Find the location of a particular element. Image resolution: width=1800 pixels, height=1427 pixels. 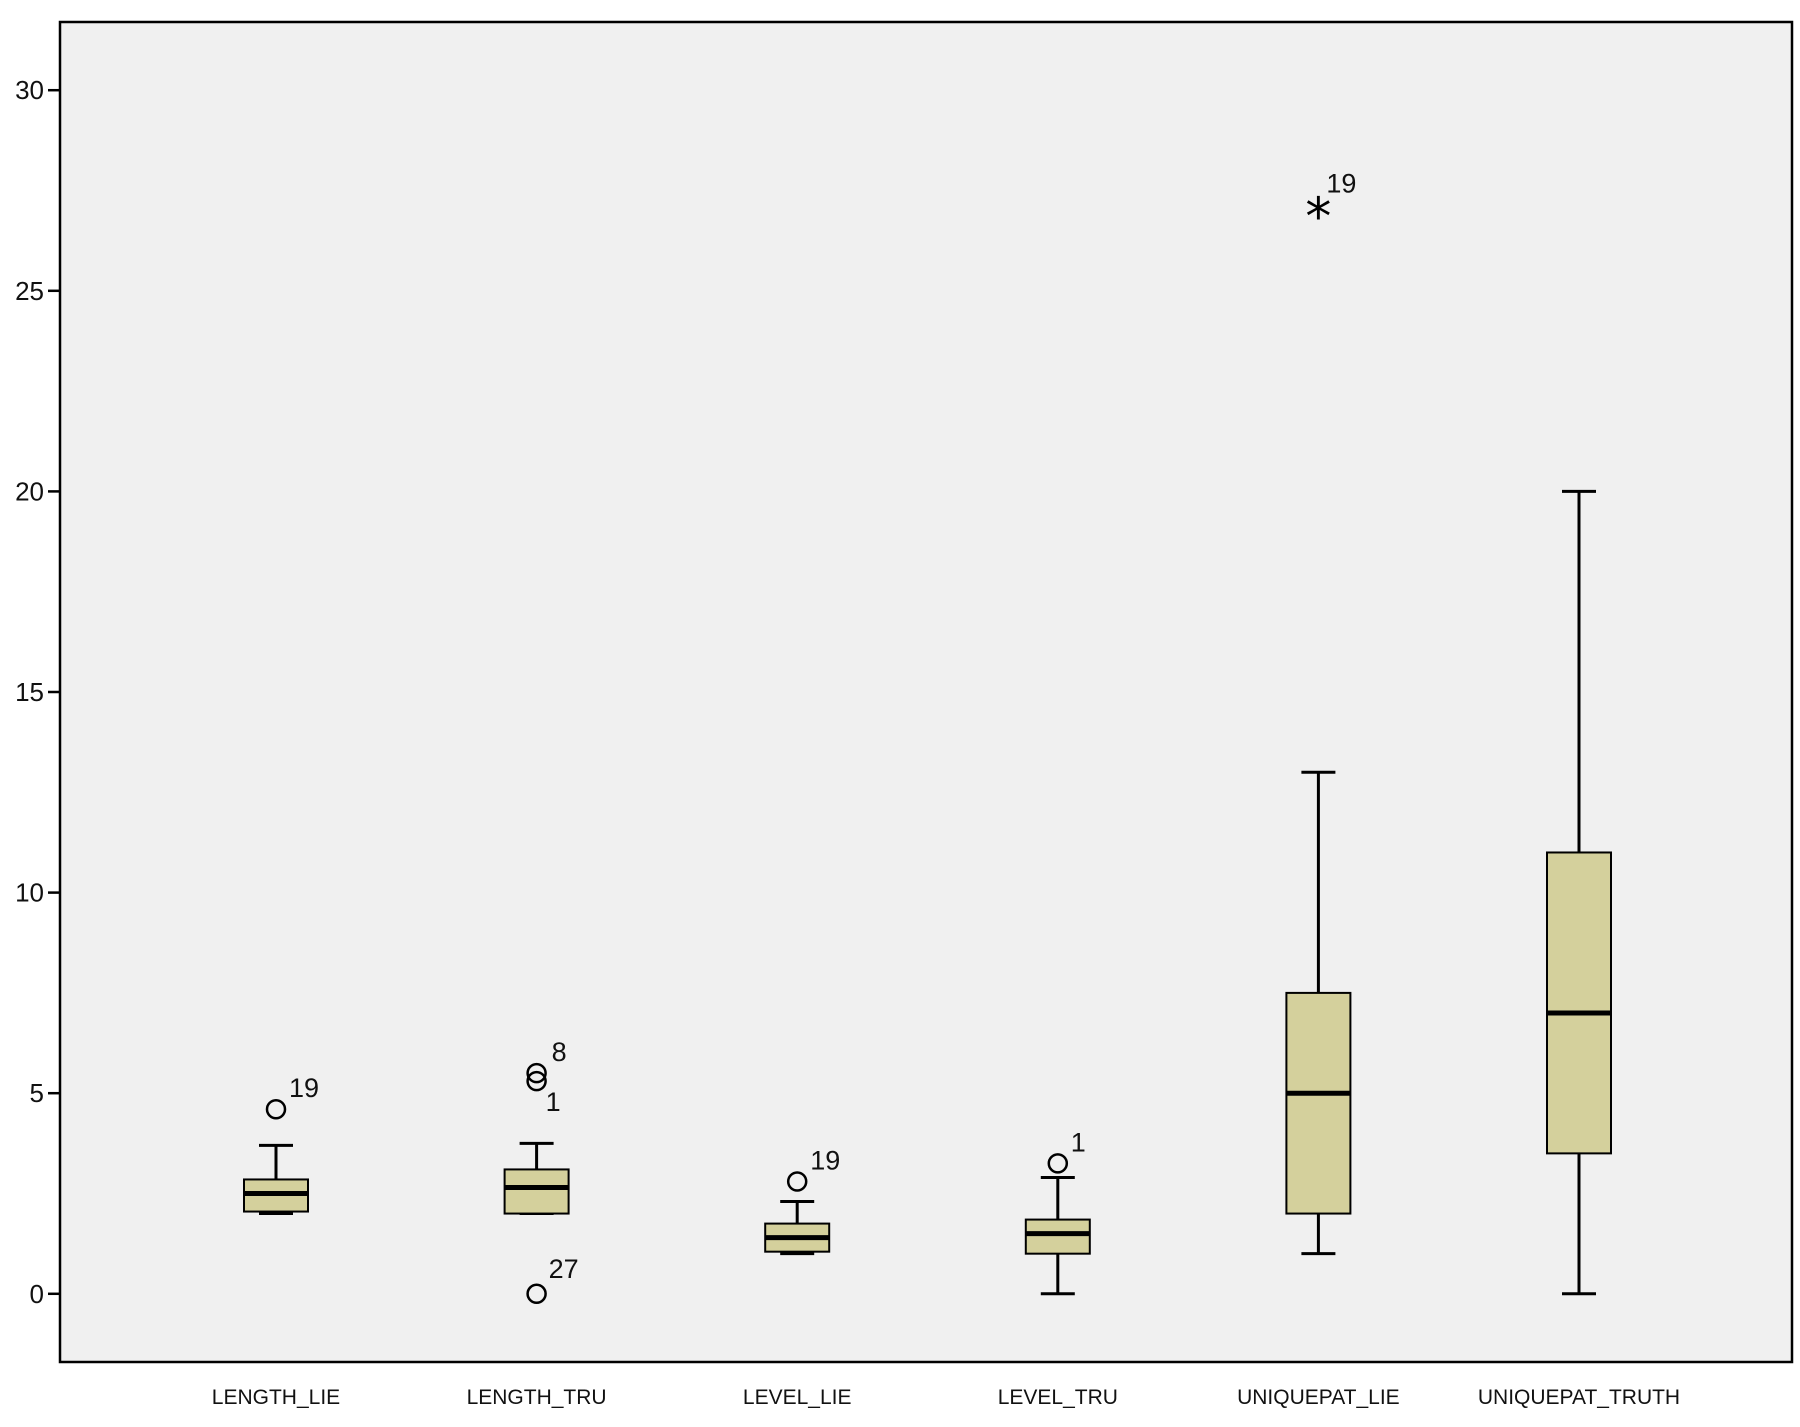

x-category-label: LEVEL_TRU is located at coordinates (1058, 1397).